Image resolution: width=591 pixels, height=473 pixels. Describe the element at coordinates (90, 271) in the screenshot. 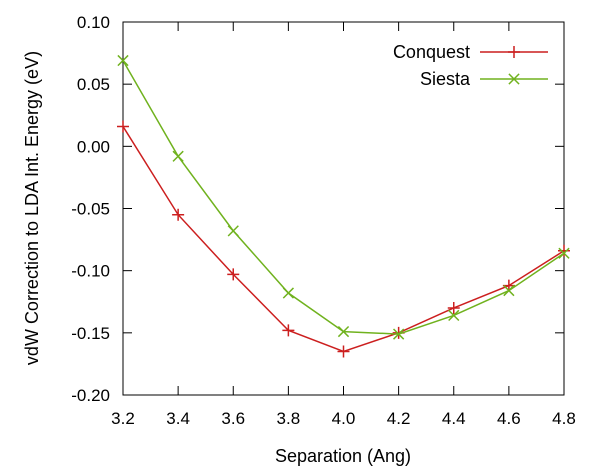

I see `y-tick-label: -0.10` at that location.